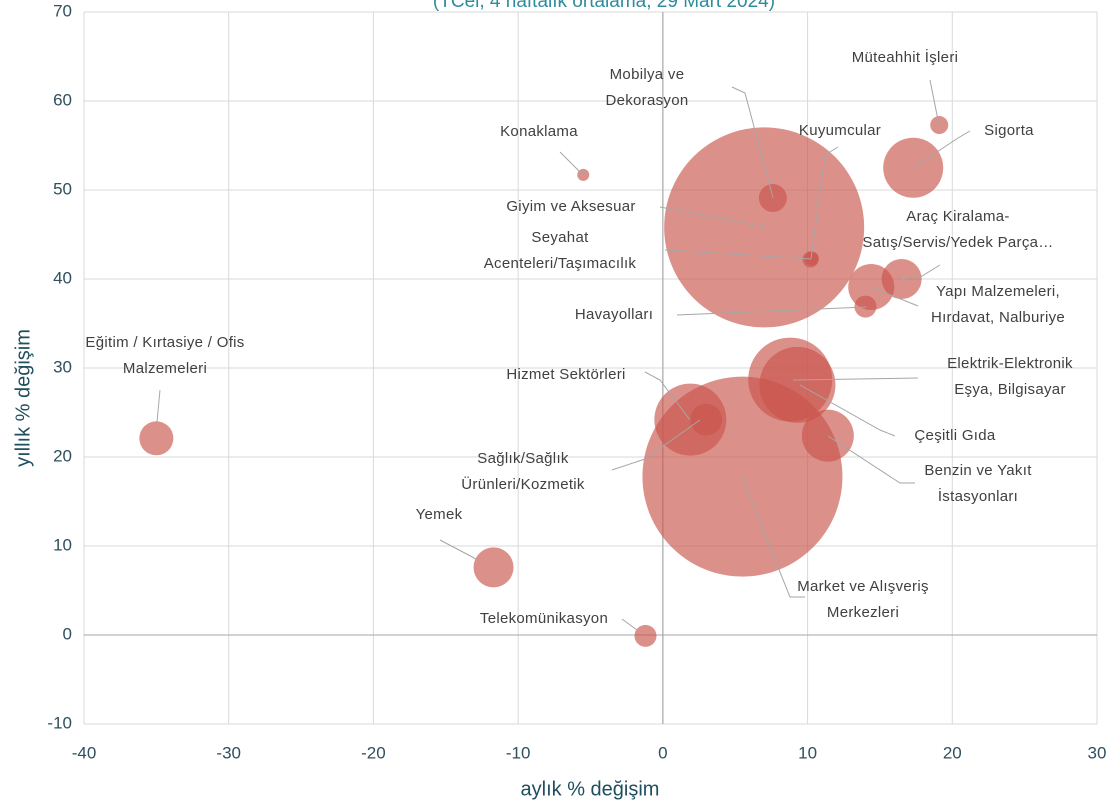 This screenshot has height=806, width=1109. I want to click on bubble-label: Havayolları, so click(614, 314).